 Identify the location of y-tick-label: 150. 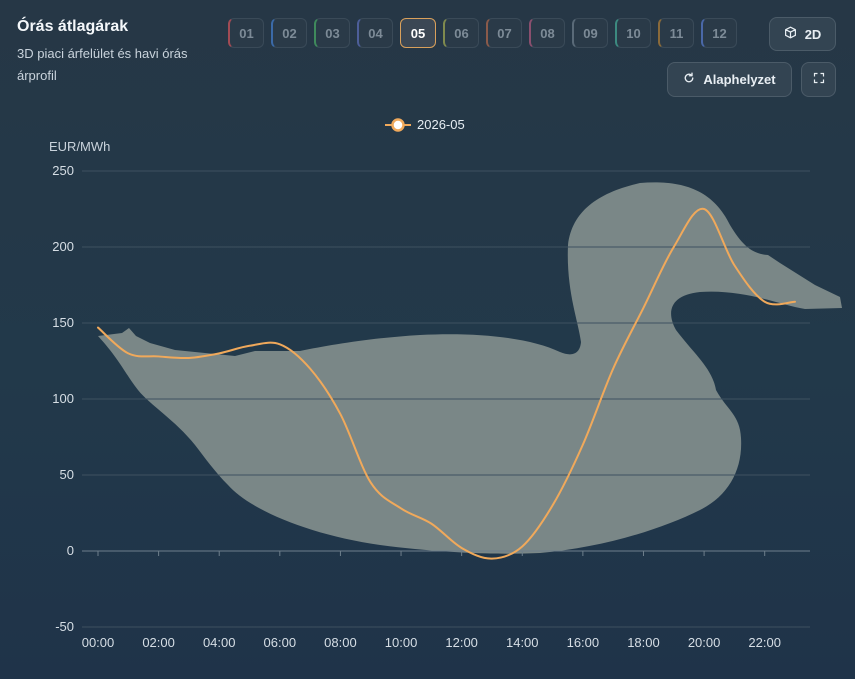
(63, 322).